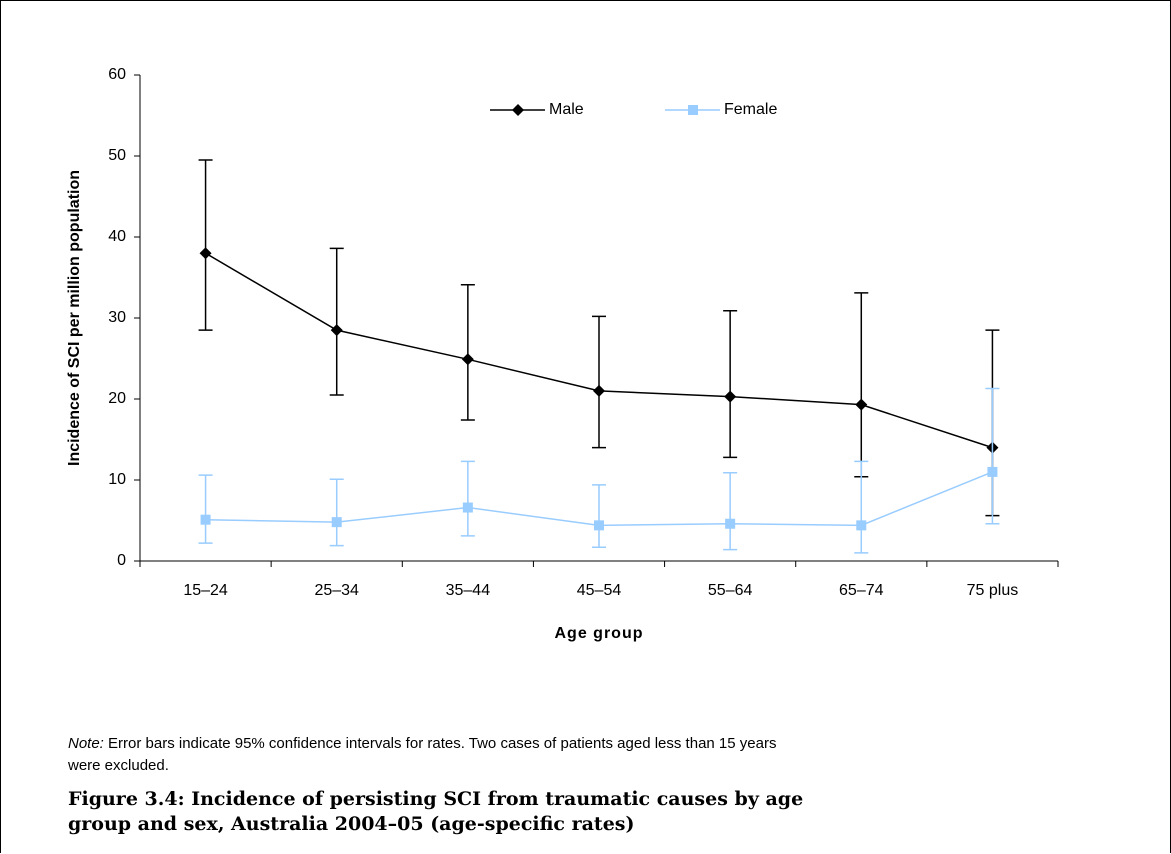  What do you see at coordinates (117, 479) in the screenshot?
I see `y-tick-label: 10` at bounding box center [117, 479].